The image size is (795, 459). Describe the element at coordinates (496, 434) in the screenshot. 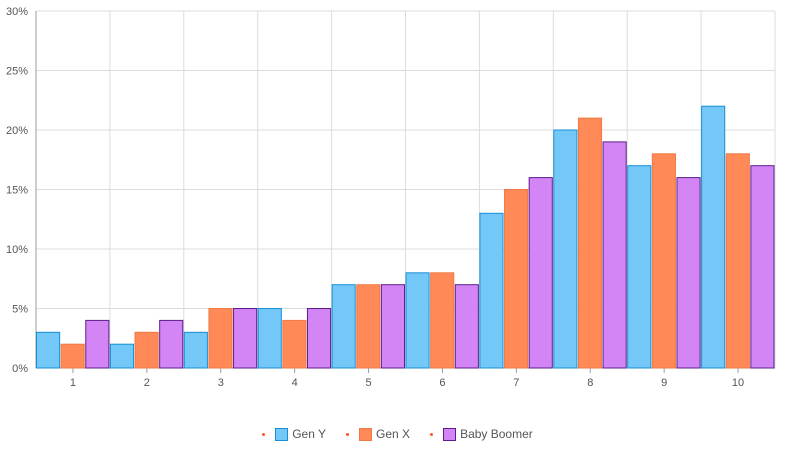

I see `legend-label-baby-boomer: Baby Boomer` at that location.